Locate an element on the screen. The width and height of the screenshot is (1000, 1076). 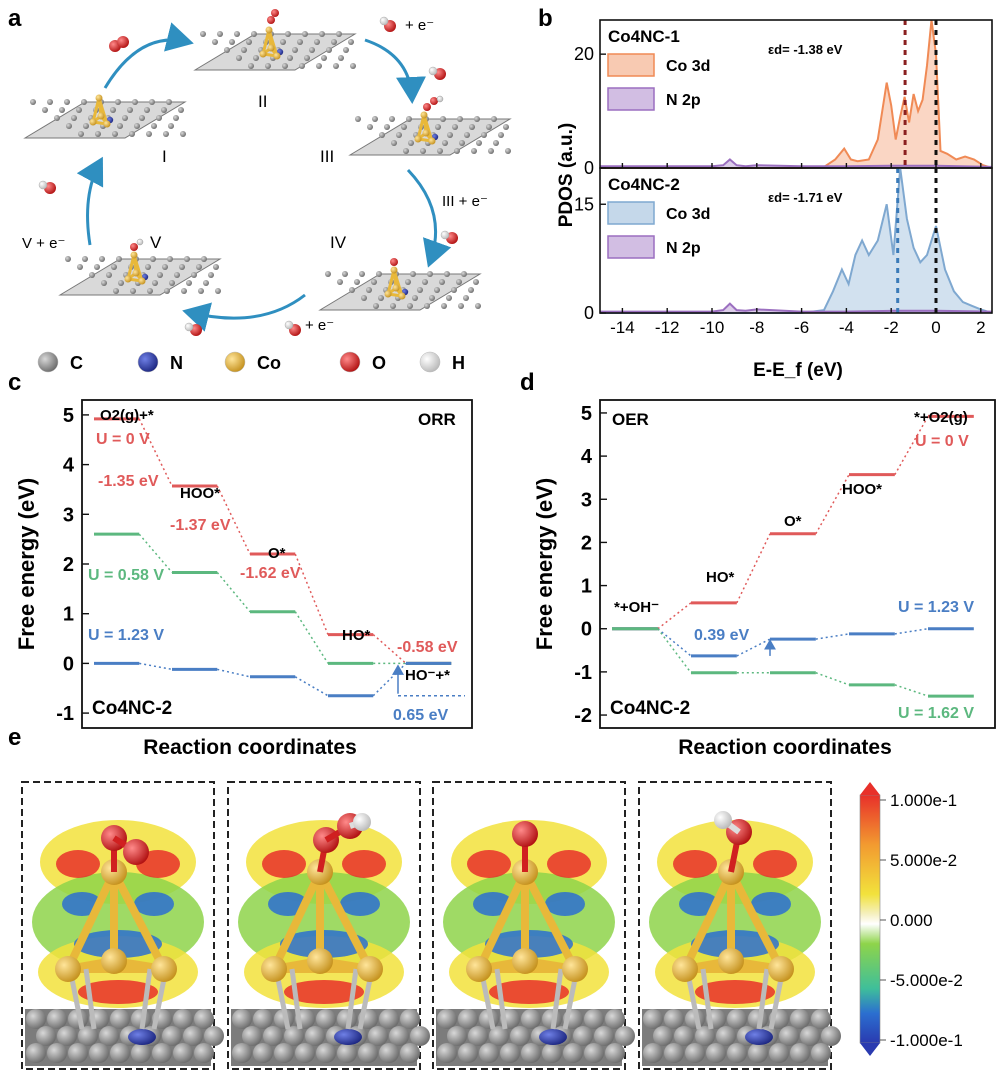
y-tick-label: 20 is located at coordinates (584, 54).